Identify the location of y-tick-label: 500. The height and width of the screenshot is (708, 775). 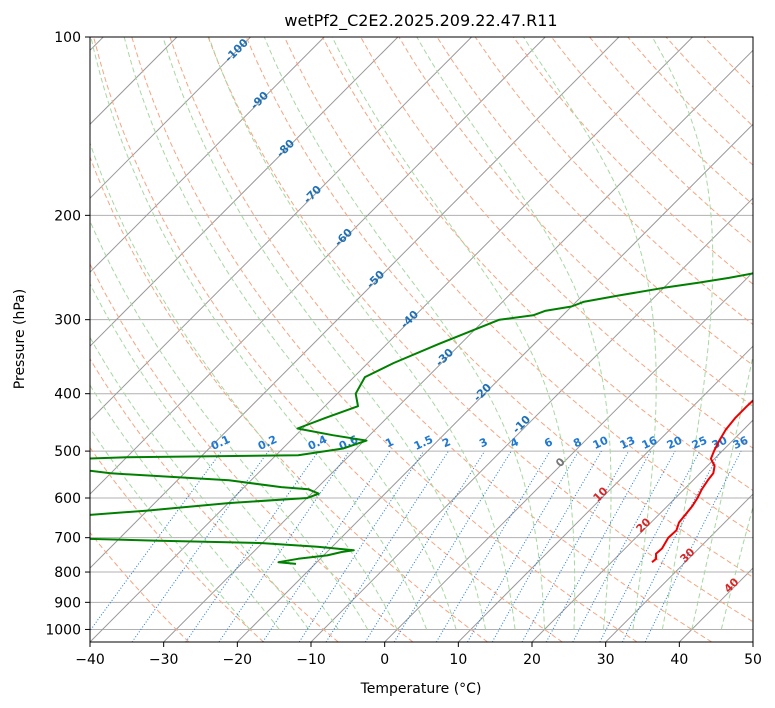
(67, 452).